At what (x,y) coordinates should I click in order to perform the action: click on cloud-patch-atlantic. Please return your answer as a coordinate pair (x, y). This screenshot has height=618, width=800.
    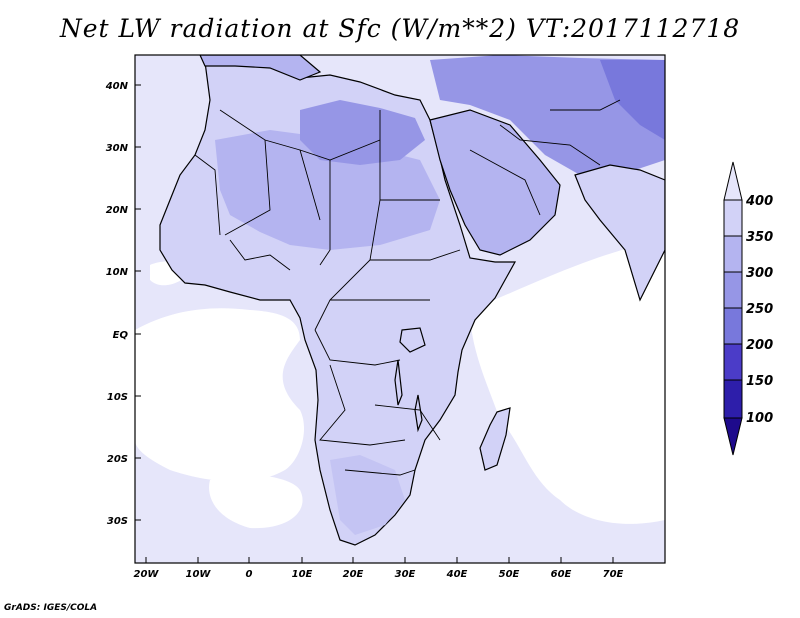
    Looking at the image, I should click on (220, 395).